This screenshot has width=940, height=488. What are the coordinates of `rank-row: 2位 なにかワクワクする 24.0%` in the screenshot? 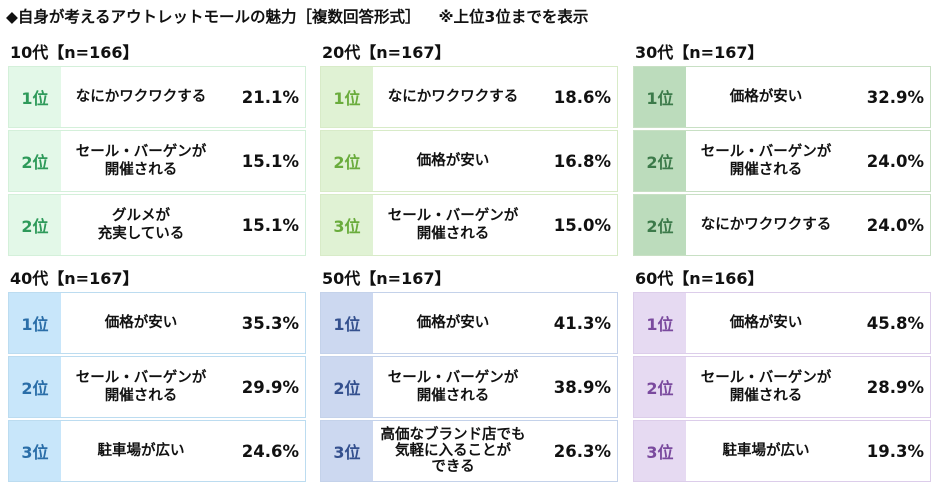 It's located at (782, 225).